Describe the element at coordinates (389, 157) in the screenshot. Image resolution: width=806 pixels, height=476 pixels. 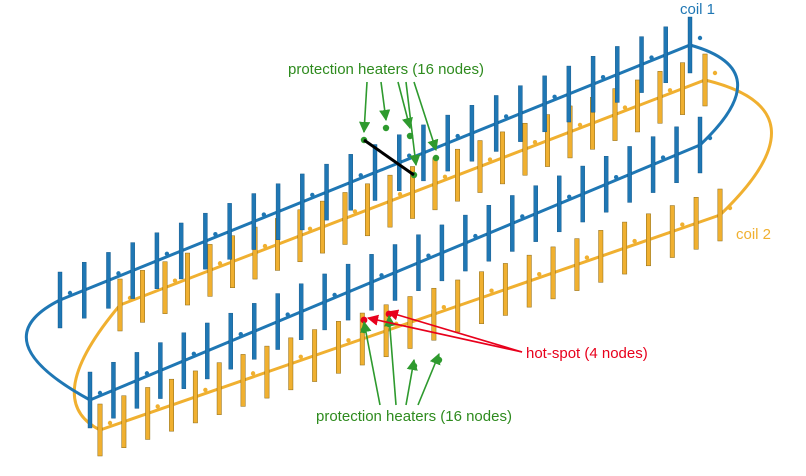
I see `heater-link-line` at that location.